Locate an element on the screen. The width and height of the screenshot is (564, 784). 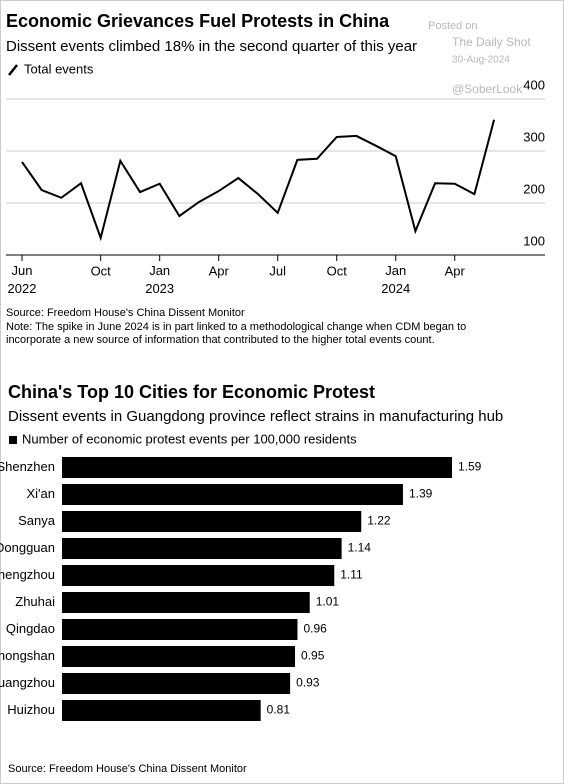
value-label: 0.95 is located at coordinates (313, 656).